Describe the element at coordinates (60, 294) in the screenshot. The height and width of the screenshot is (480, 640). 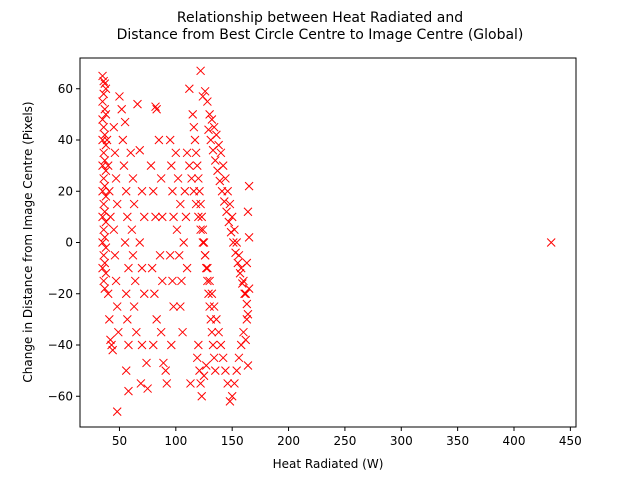
I see `y-tick-label: −20` at that location.